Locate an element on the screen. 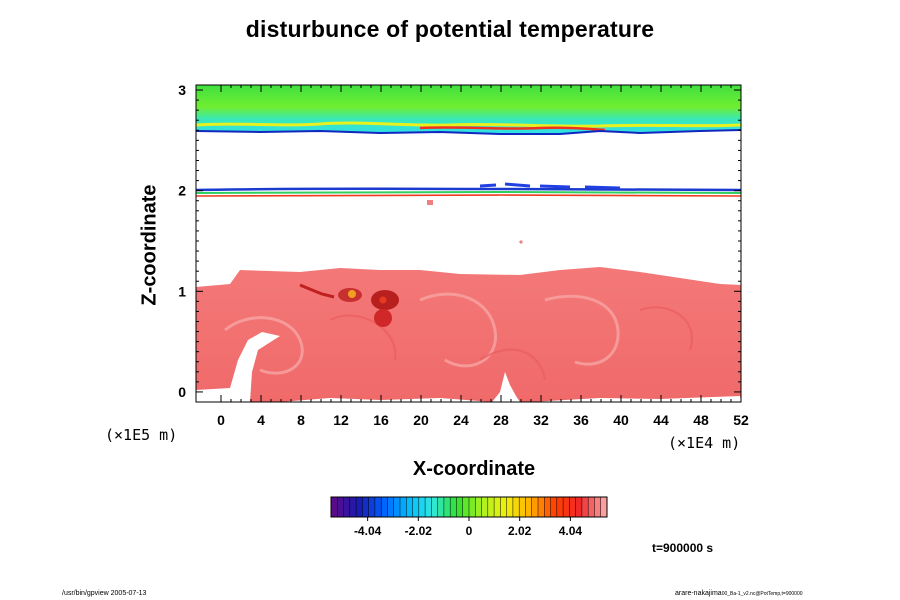  x-tick-label: 52 is located at coordinates (741, 420).